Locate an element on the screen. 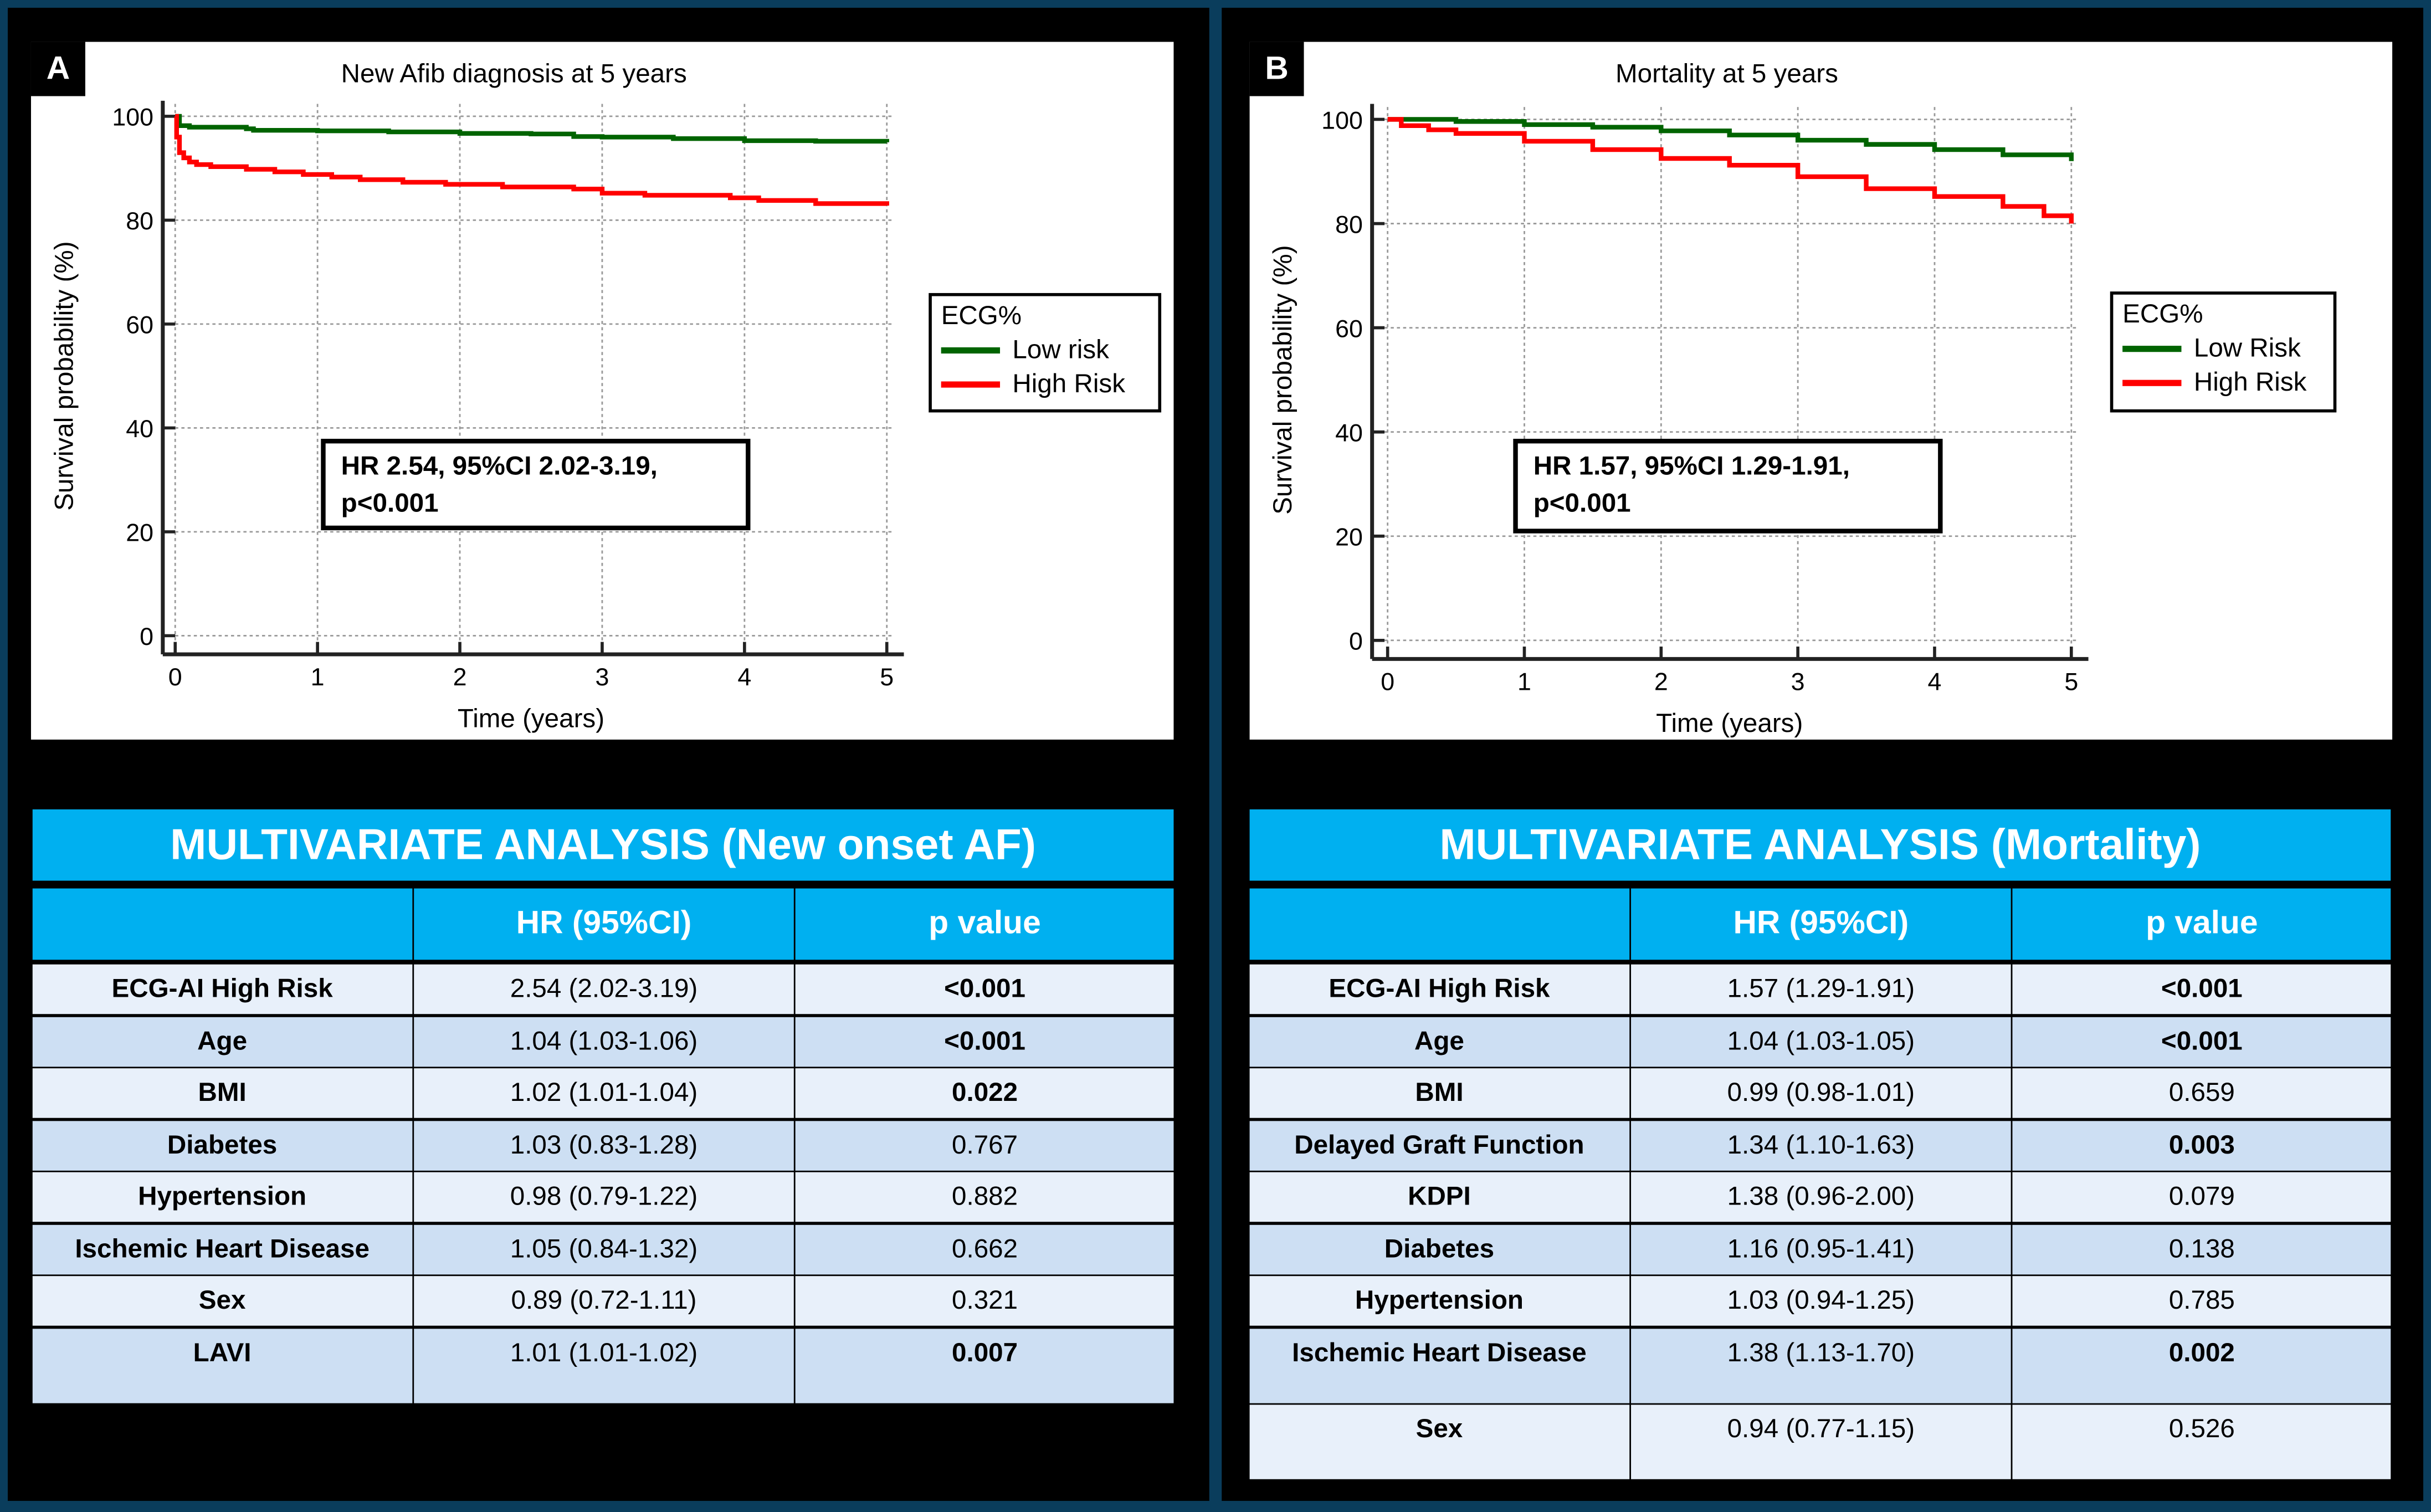 The width and height of the screenshot is (2431, 1512). hr-cell: 1.34 (1.10-1.63) is located at coordinates (1821, 1145).